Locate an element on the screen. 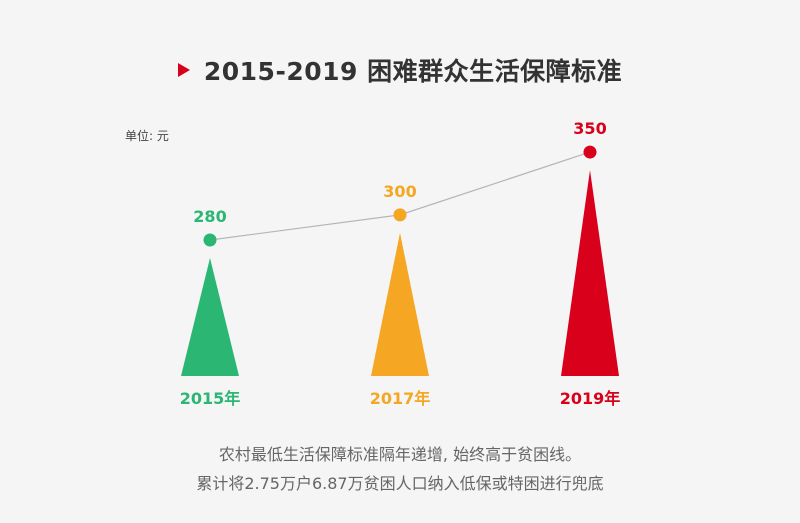  footnote-line-2: 累计将2.75万户6.87万贫困人口纳入低保或特困进行兜底 is located at coordinates (400, 483).